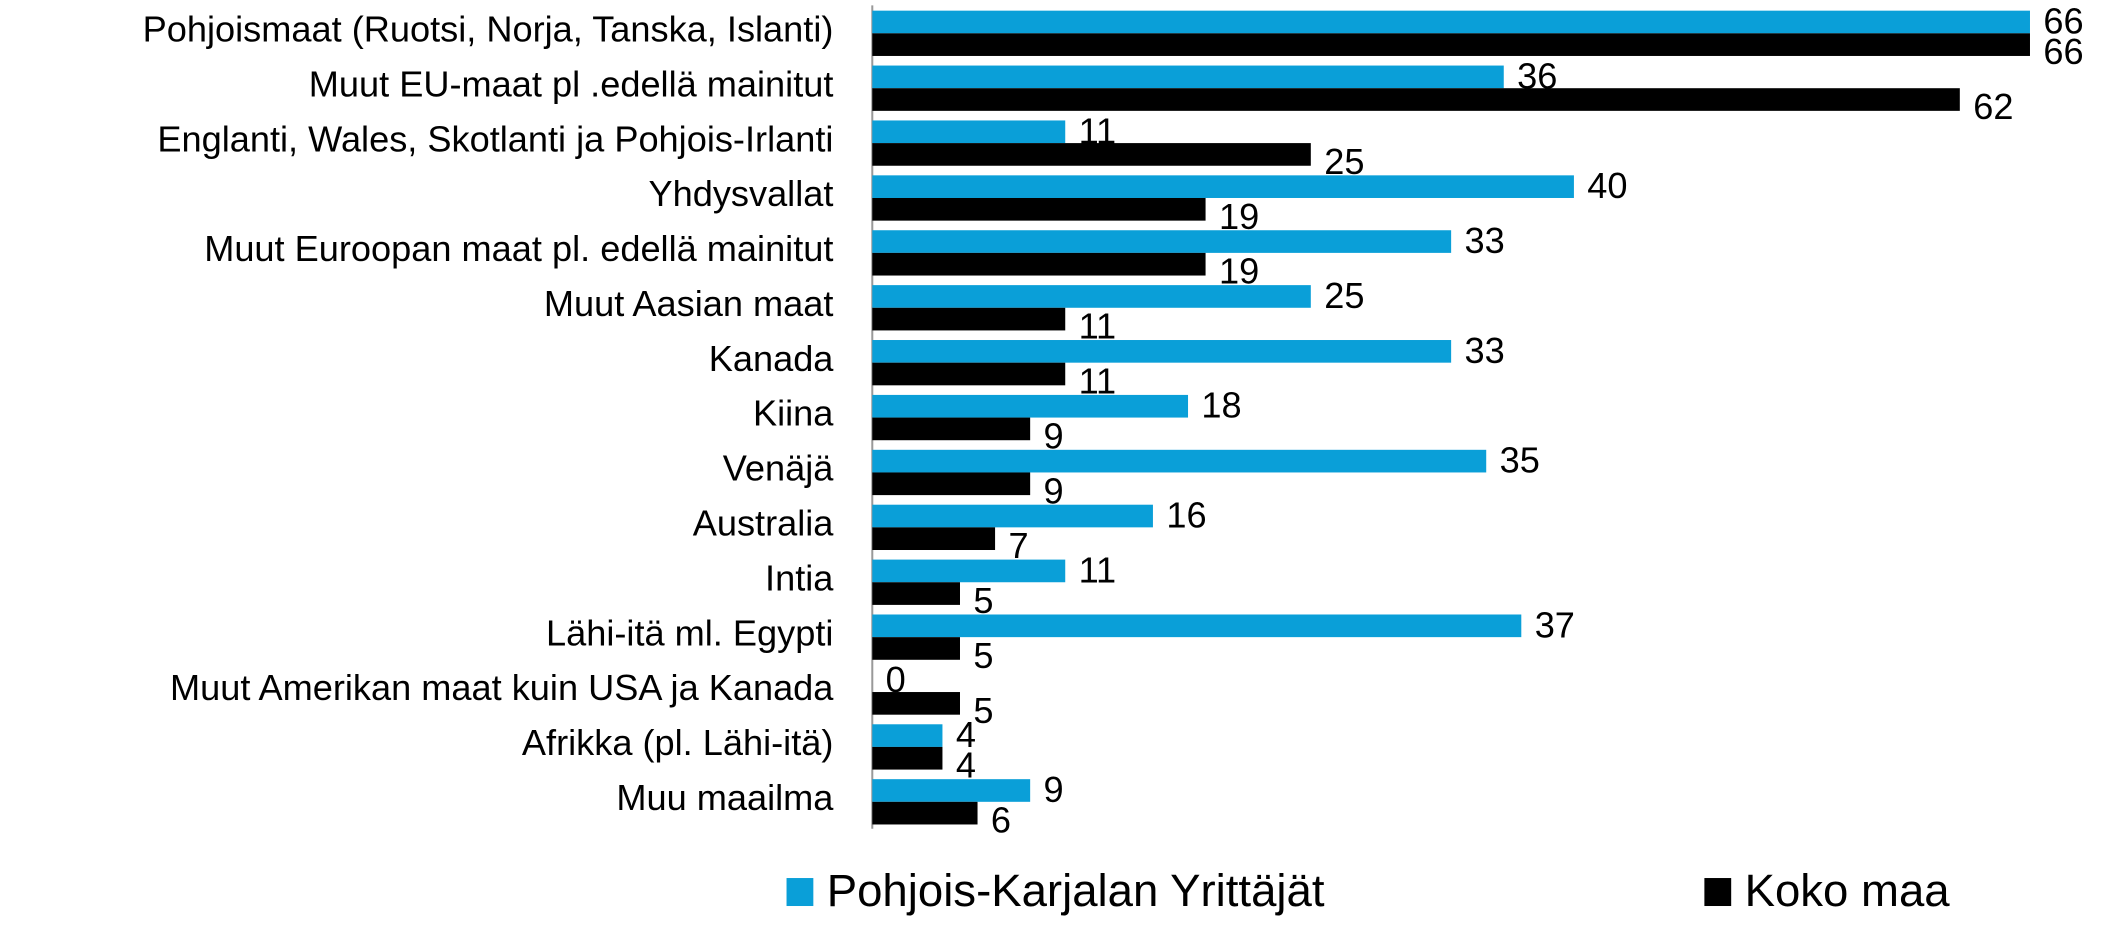  I want to click on category-label: Muut Aasian maat, so click(688, 303).